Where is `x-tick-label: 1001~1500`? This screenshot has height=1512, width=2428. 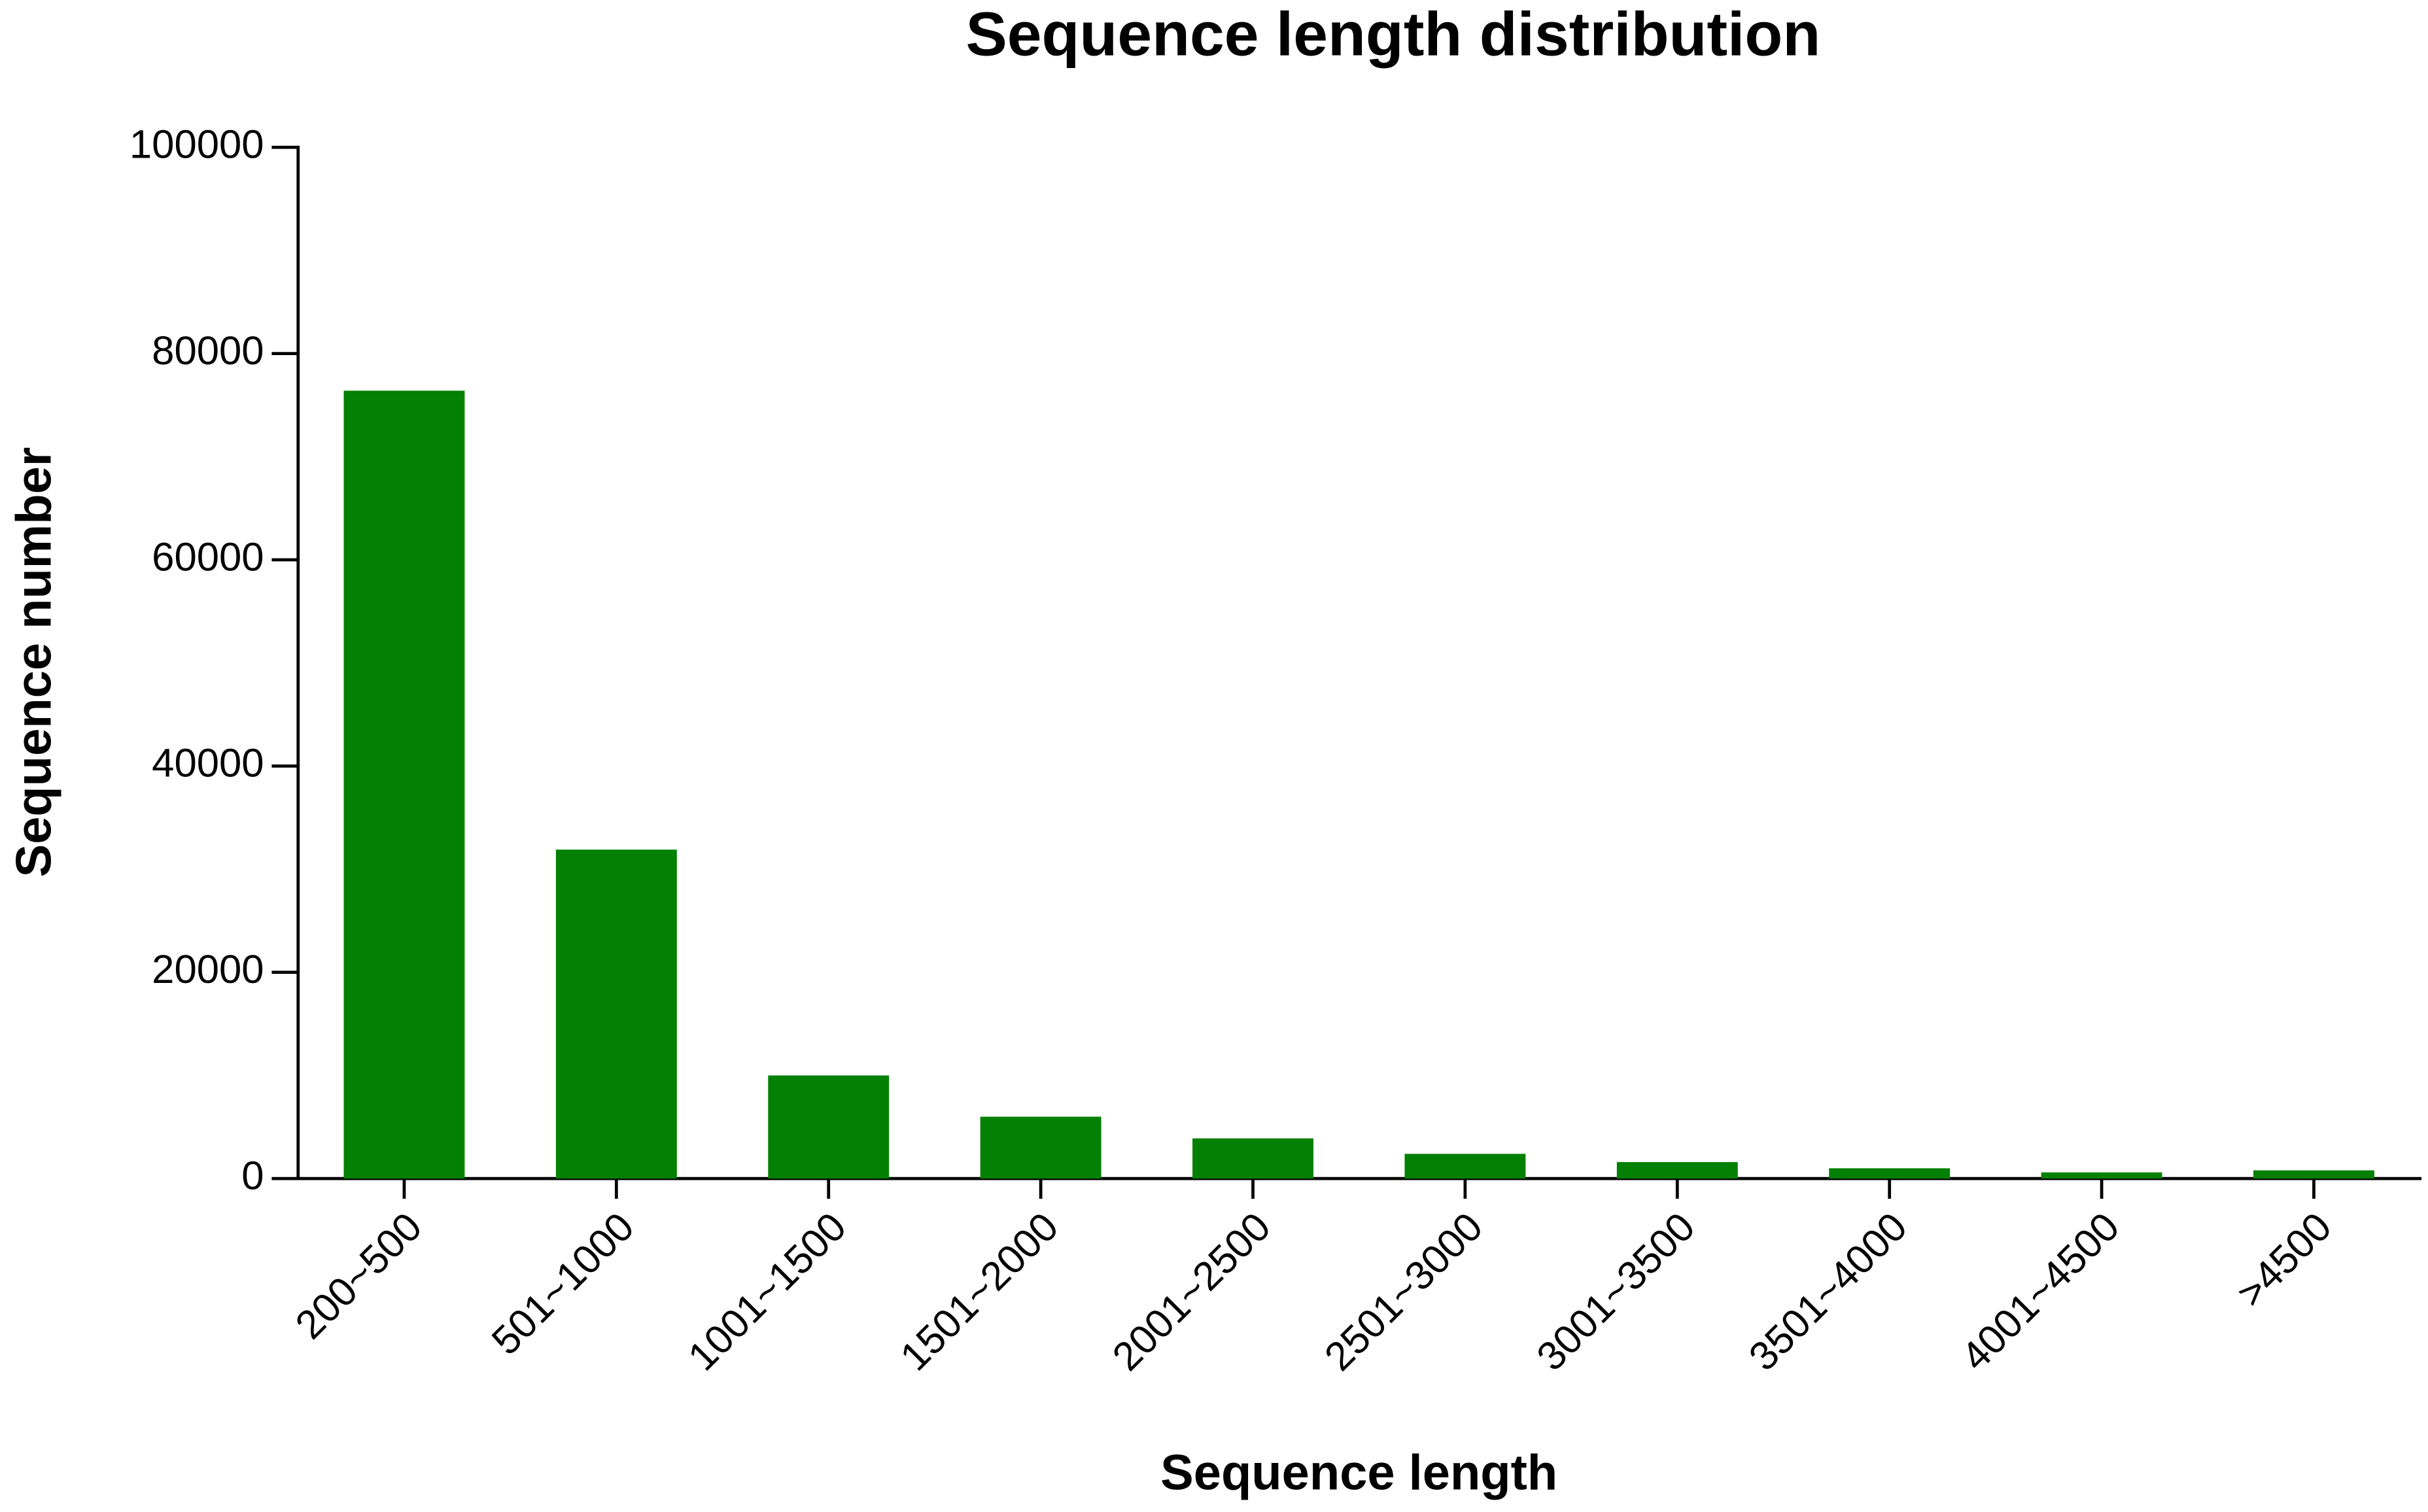 x-tick-label: 1001~1500 is located at coordinates (767, 1291).